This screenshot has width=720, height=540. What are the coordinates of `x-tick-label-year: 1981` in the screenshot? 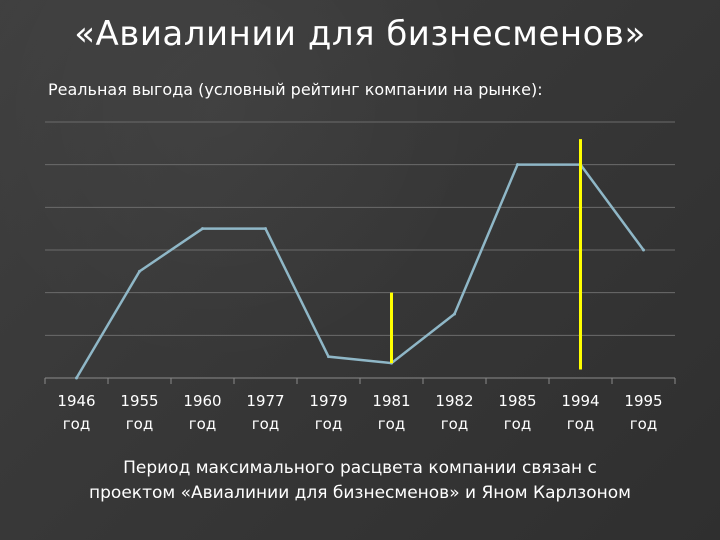 It's located at (391, 401).